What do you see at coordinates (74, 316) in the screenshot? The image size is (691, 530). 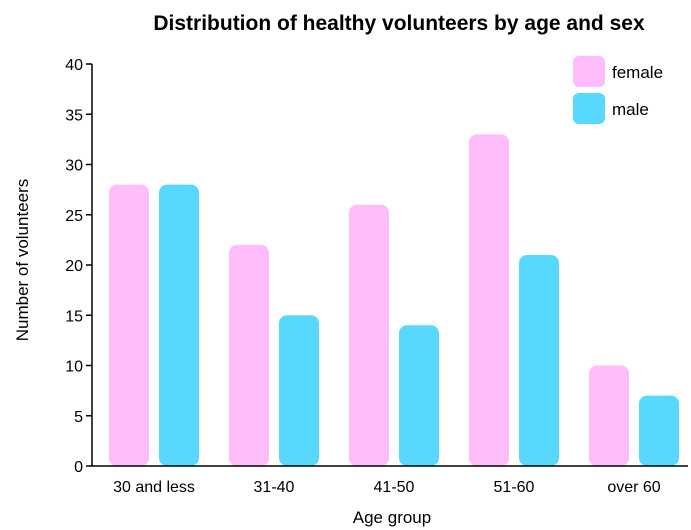 I see `y-tick-label: 15` at bounding box center [74, 316].